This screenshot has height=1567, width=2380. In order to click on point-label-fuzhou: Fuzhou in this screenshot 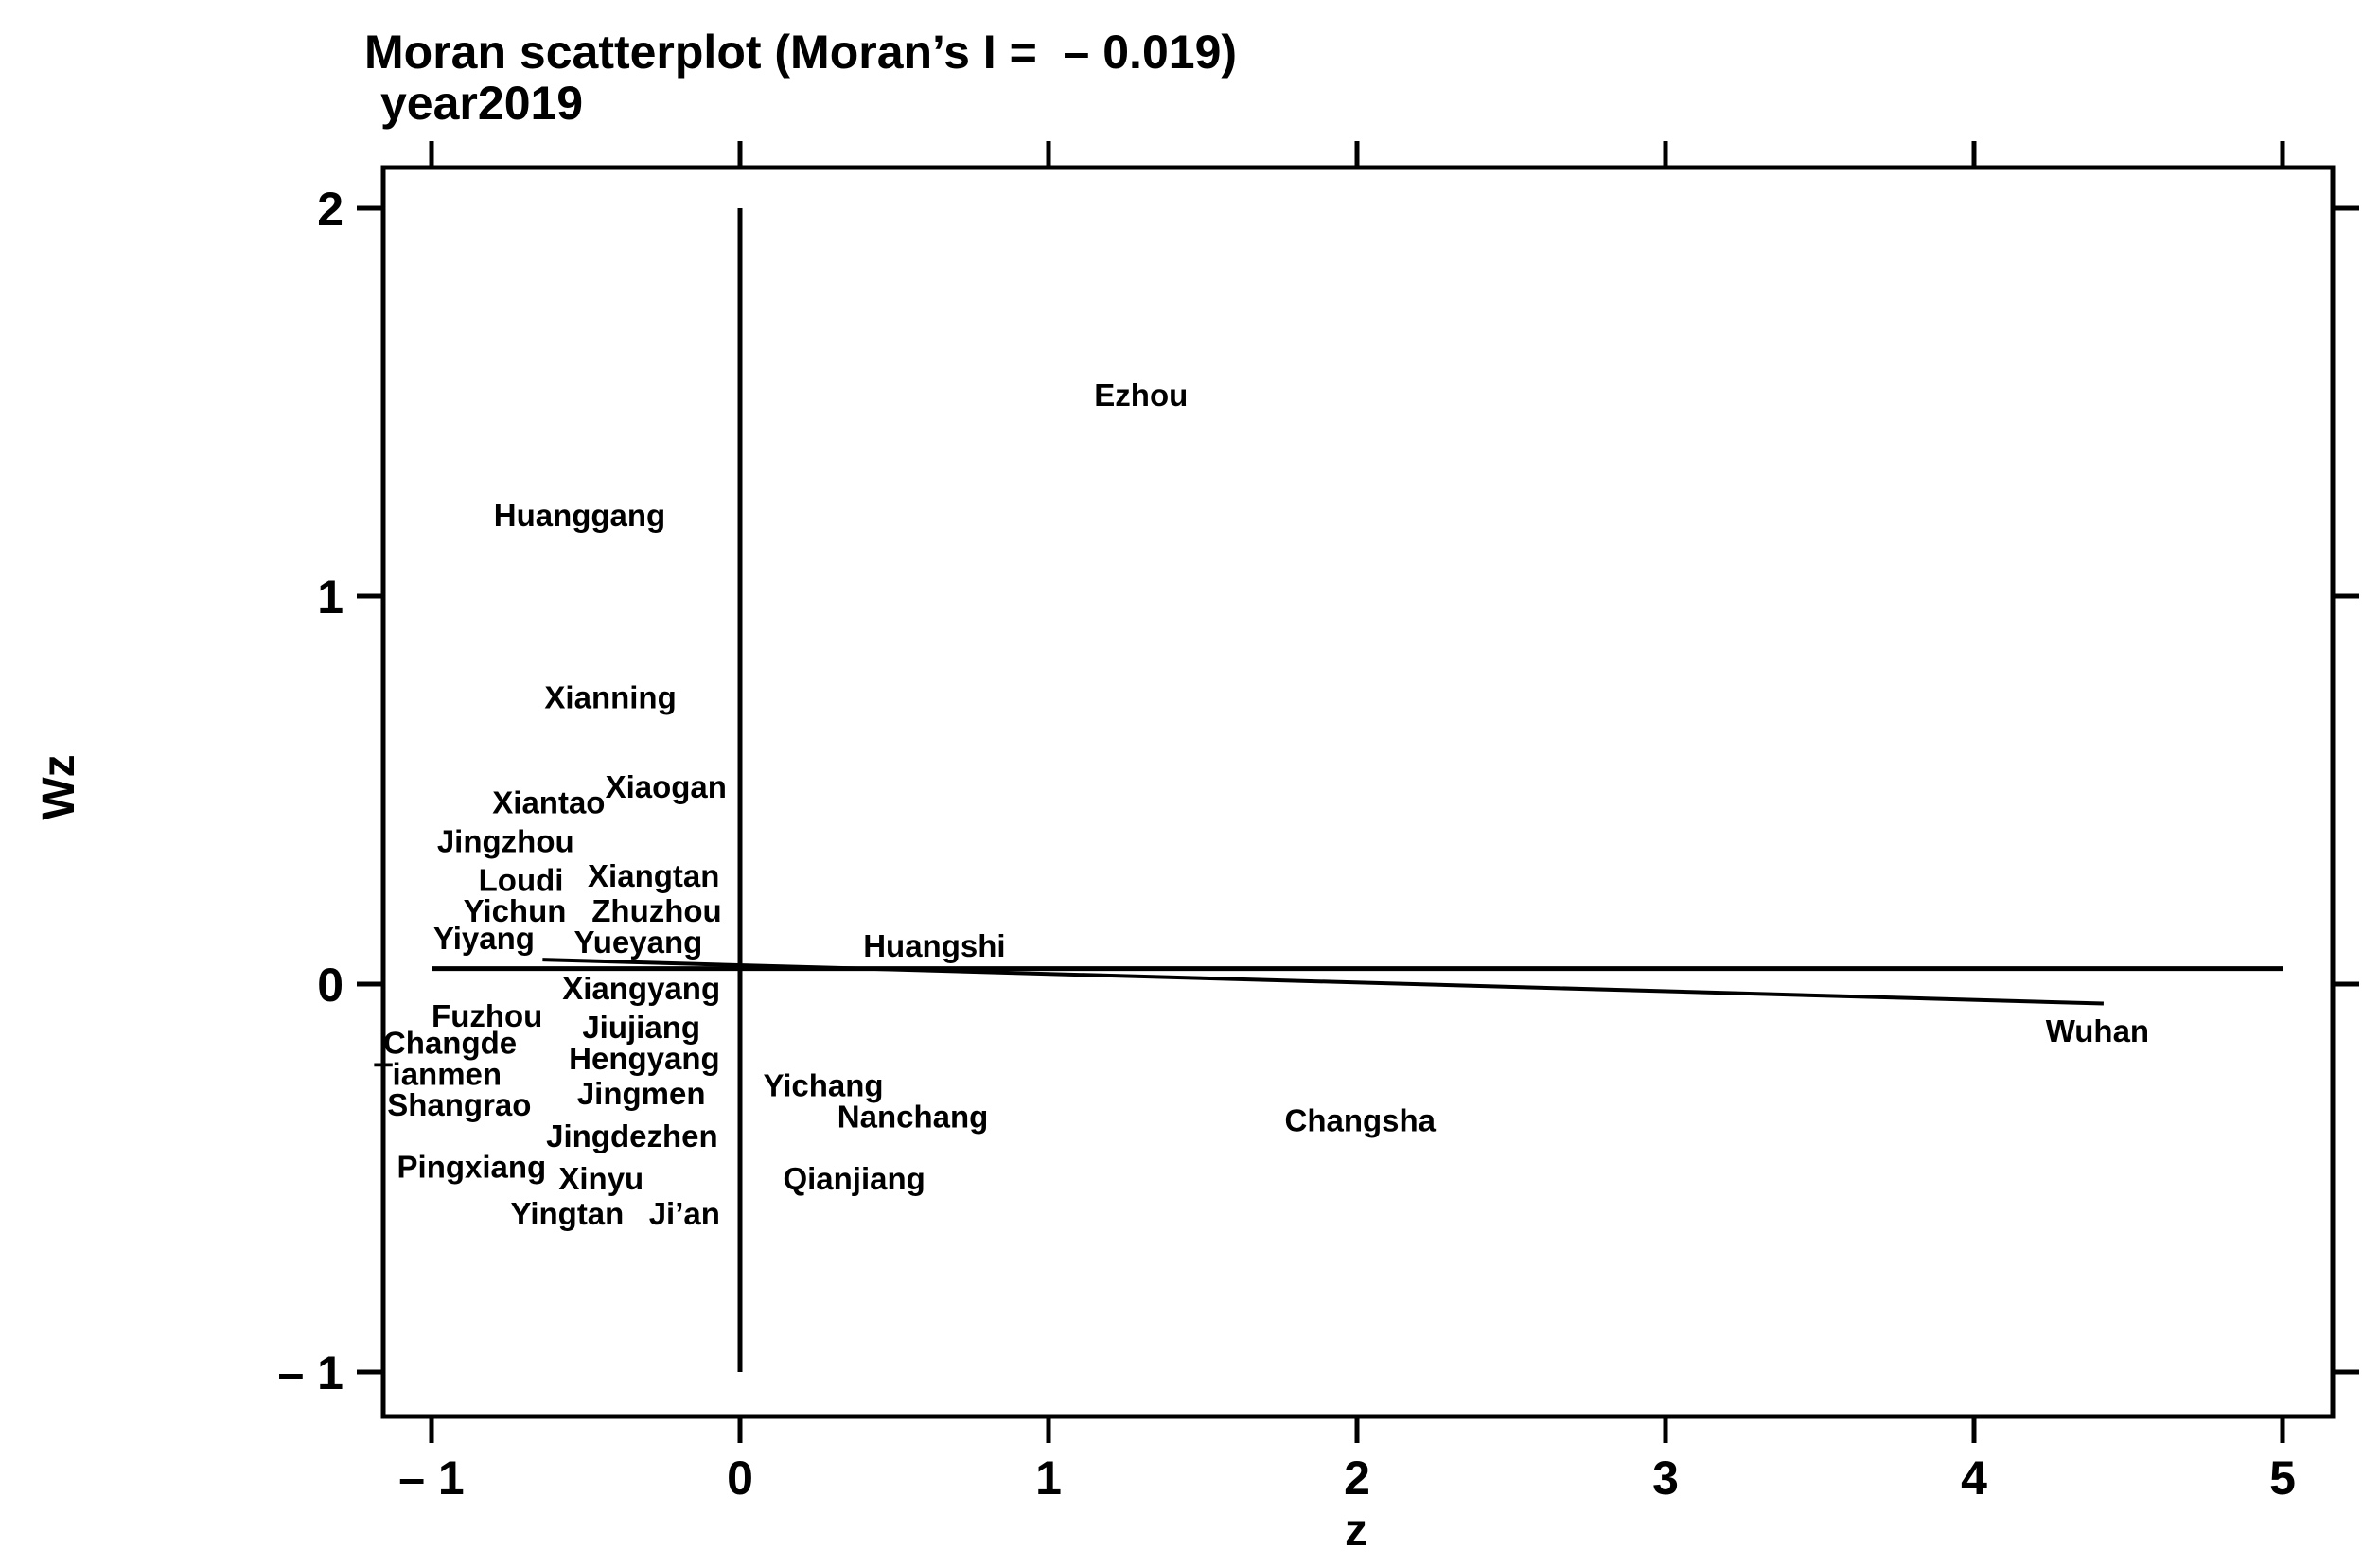, I will do `click(487, 1015)`.